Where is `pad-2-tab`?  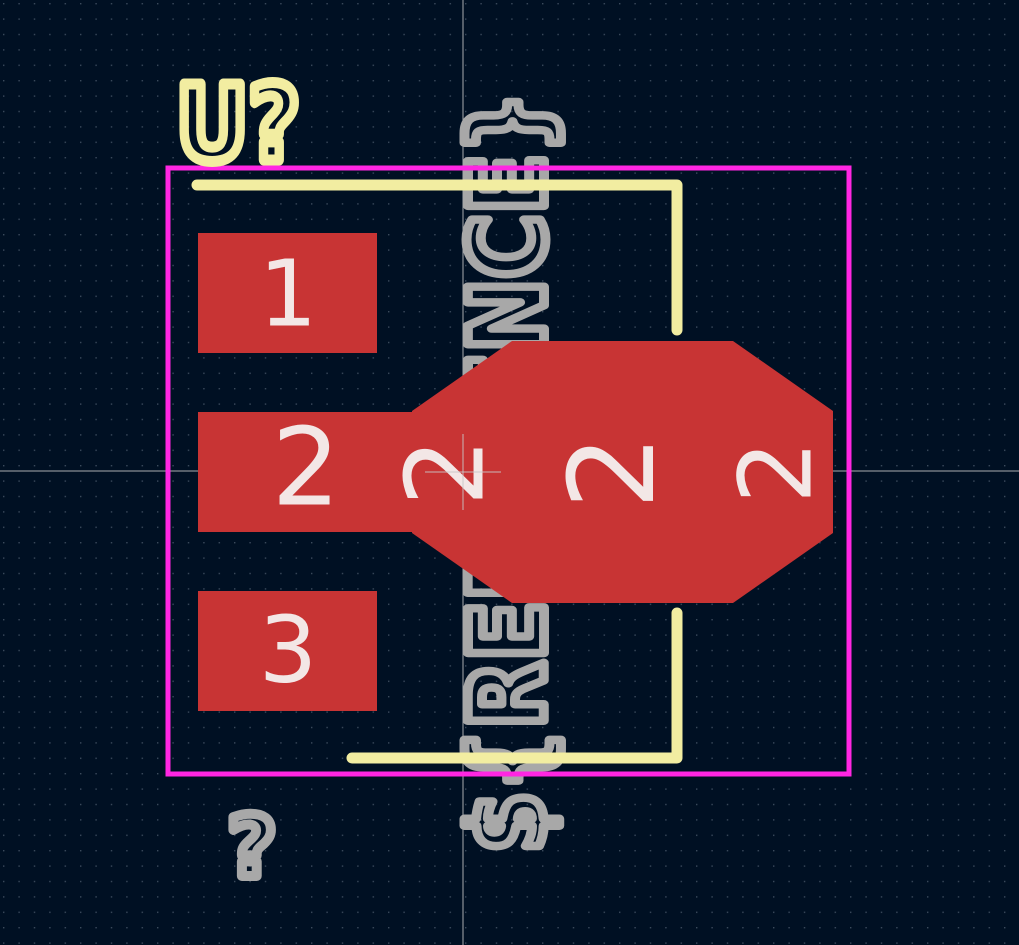
pad-2-tab is located at coordinates (622, 472).